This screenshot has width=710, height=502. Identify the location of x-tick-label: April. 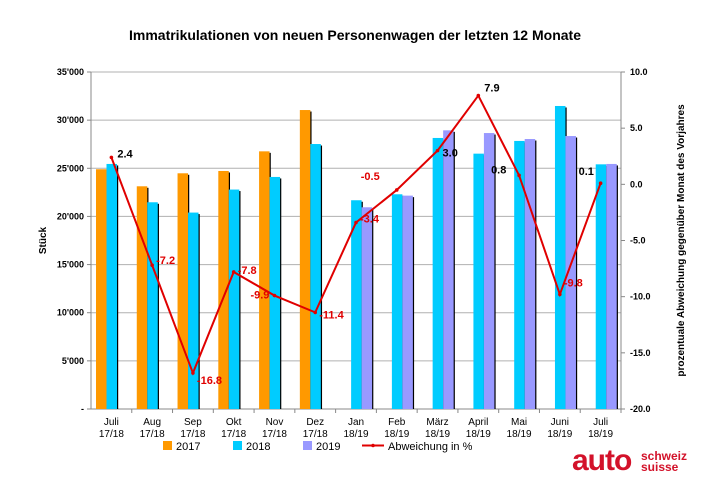
(478, 422).